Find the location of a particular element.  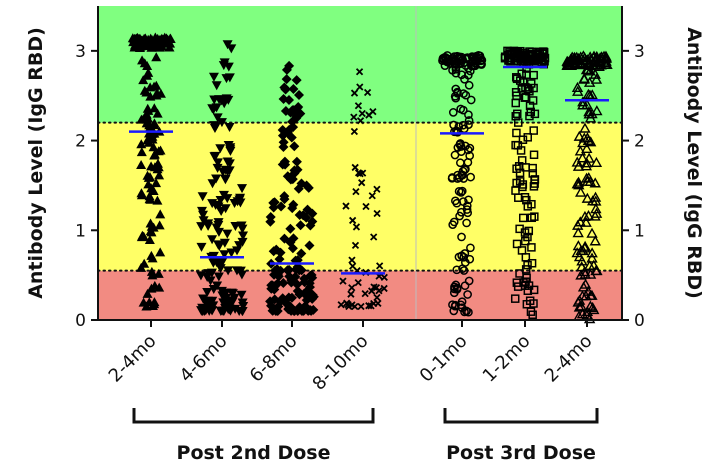

y-tick-label-right: 1 is located at coordinates (639, 231).